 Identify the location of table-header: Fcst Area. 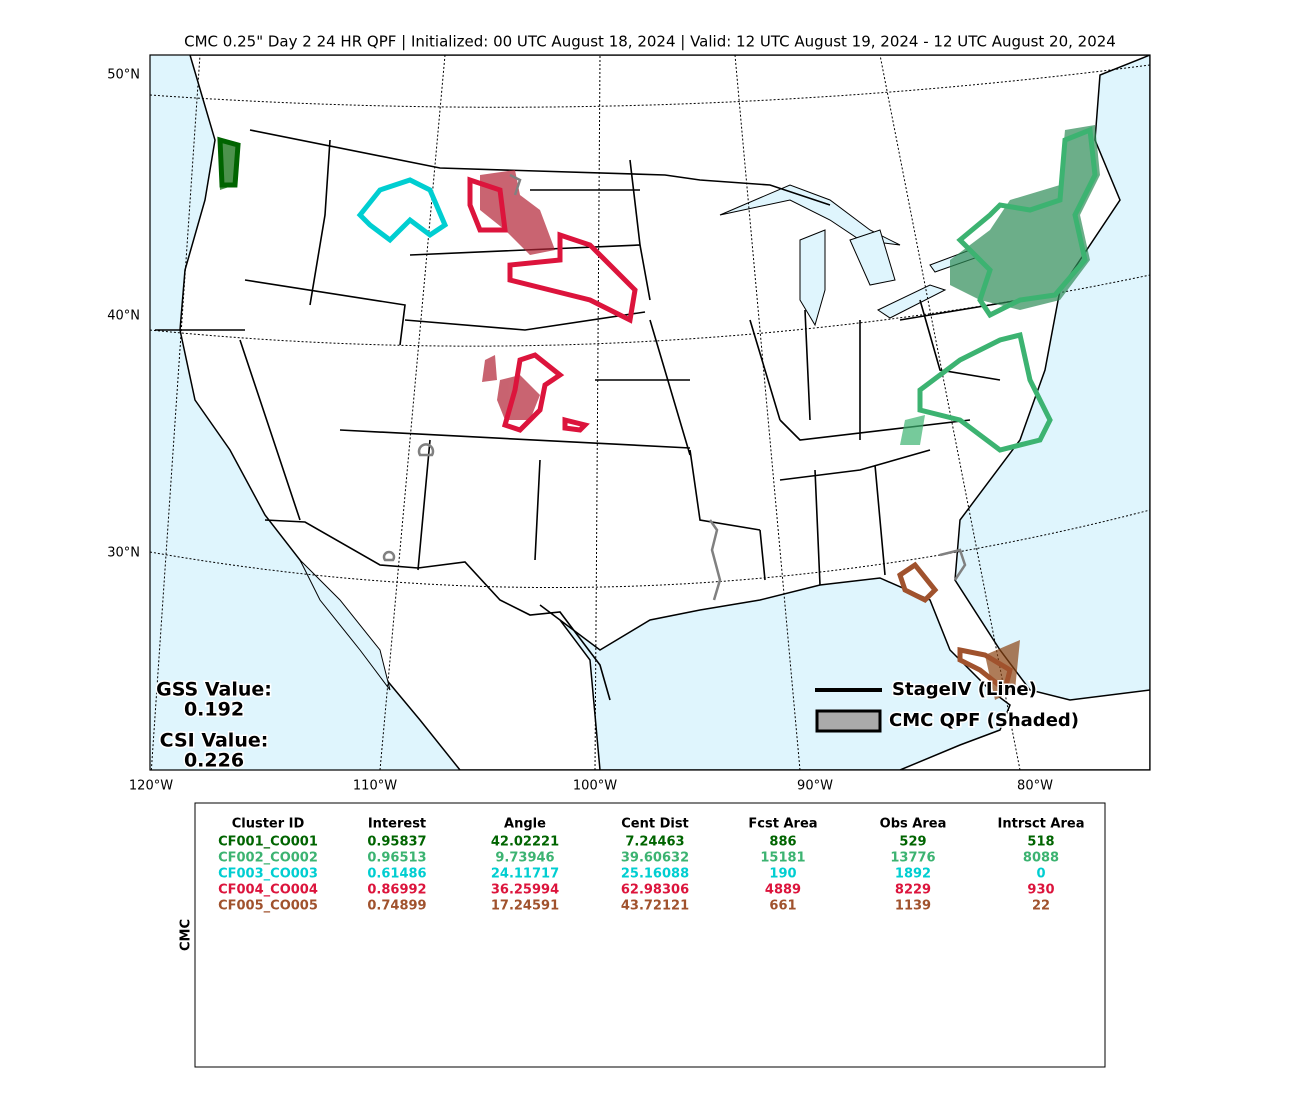
(782, 824).